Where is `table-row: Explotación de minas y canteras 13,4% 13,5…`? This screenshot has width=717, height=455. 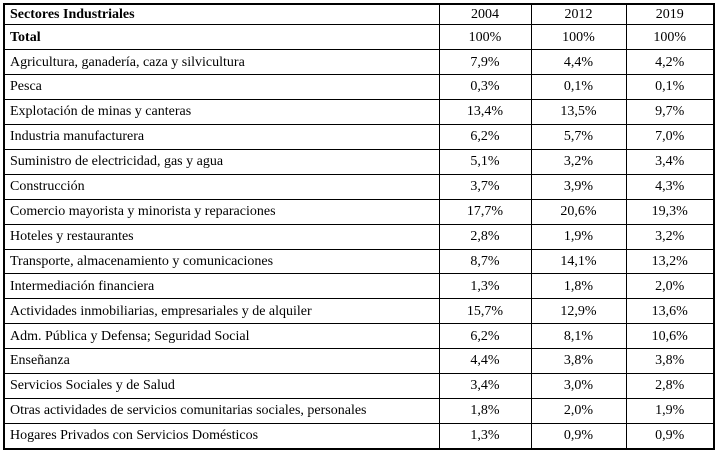 table-row: Explotación de minas y canteras 13,4% 13,5… is located at coordinates (359, 112).